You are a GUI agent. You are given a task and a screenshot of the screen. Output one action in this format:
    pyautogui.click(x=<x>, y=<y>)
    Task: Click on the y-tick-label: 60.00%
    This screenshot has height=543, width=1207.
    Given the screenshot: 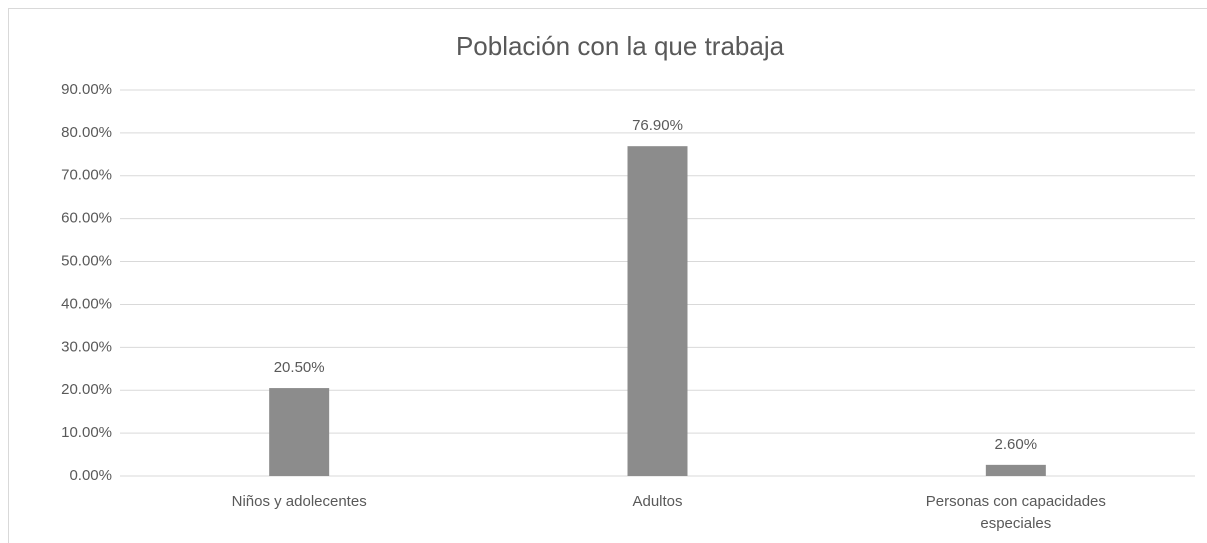 What is the action you would take?
    pyautogui.click(x=86, y=218)
    